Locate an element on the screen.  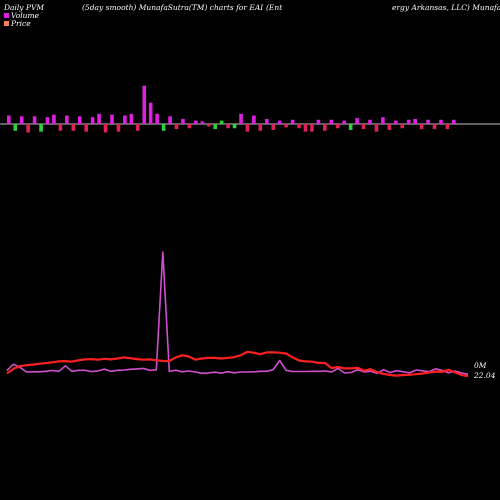
legend-label-price: Price is located at coordinates (21, 23).